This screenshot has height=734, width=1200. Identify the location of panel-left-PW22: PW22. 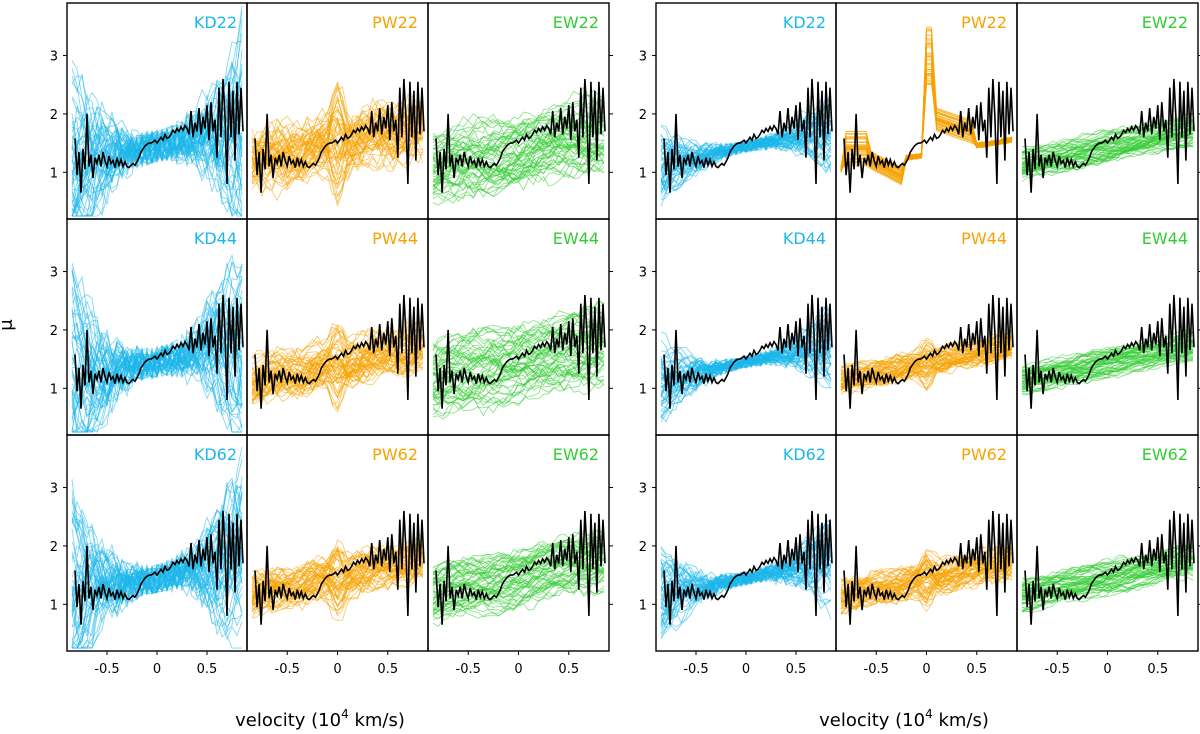
(337, 111).